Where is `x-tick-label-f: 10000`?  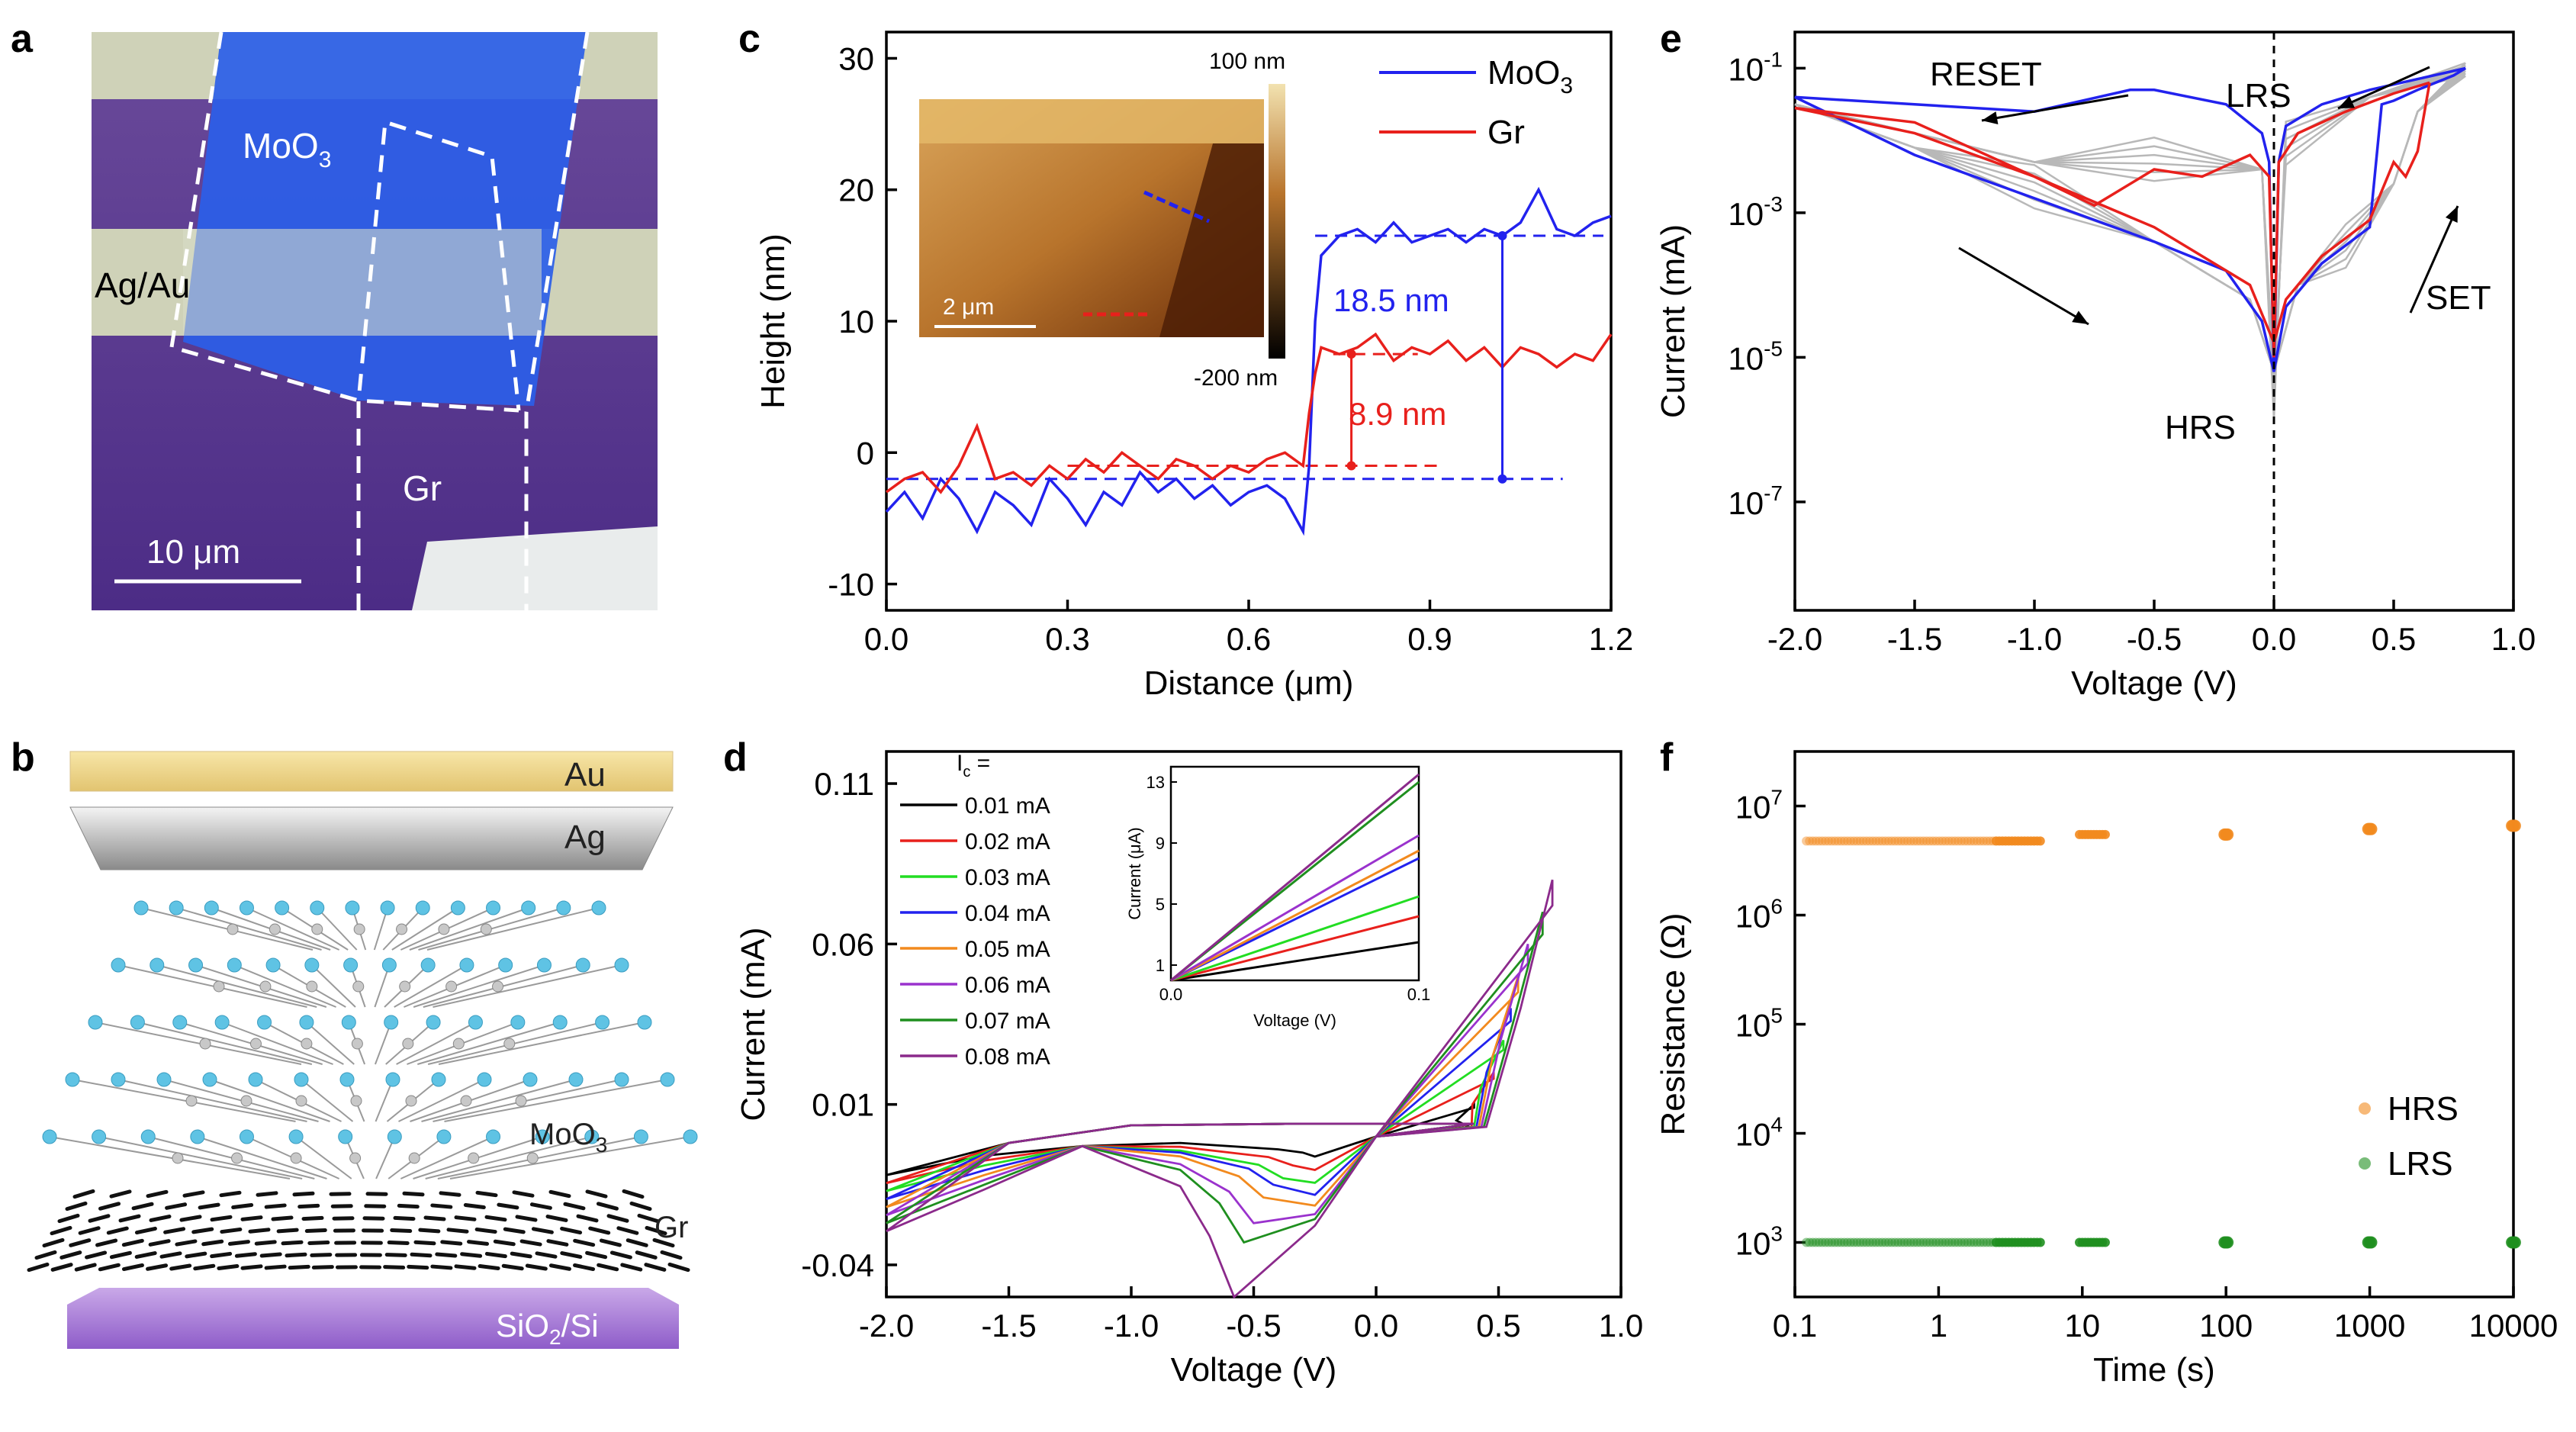 x-tick-label-f: 10000 is located at coordinates (2513, 1326).